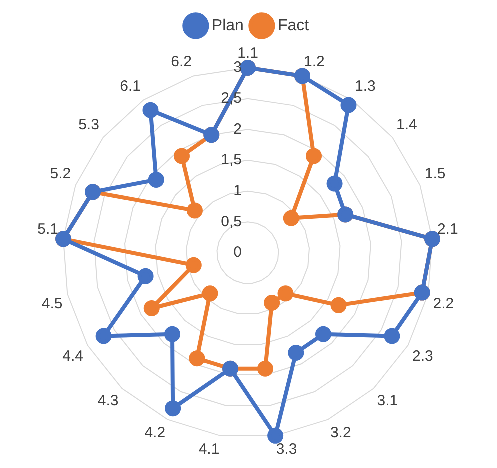 The height and width of the screenshot is (468, 497). I want to click on spoke-label: 6.1, so click(130, 87).